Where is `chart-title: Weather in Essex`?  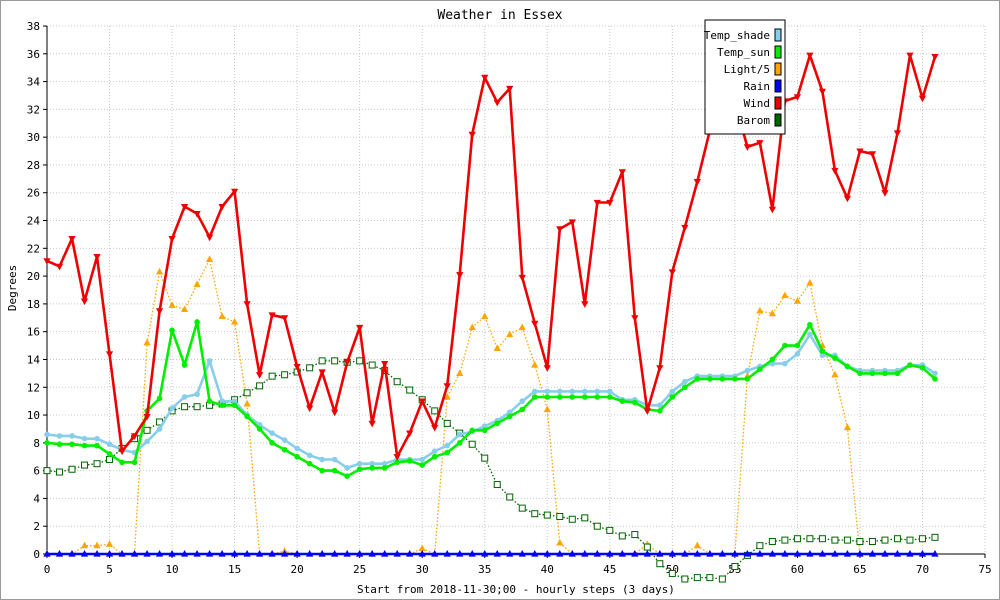
chart-title: Weather in Essex is located at coordinates (499, 15).